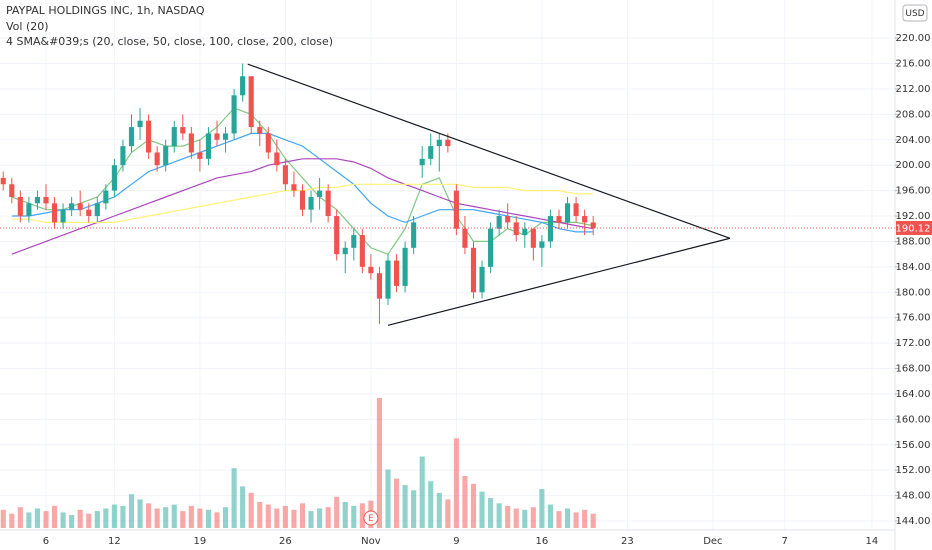 Image resolution: width=932 pixels, height=550 pixels. Describe the element at coordinates (913, 64) in the screenshot. I see `y-tick-label: 216.00` at that location.